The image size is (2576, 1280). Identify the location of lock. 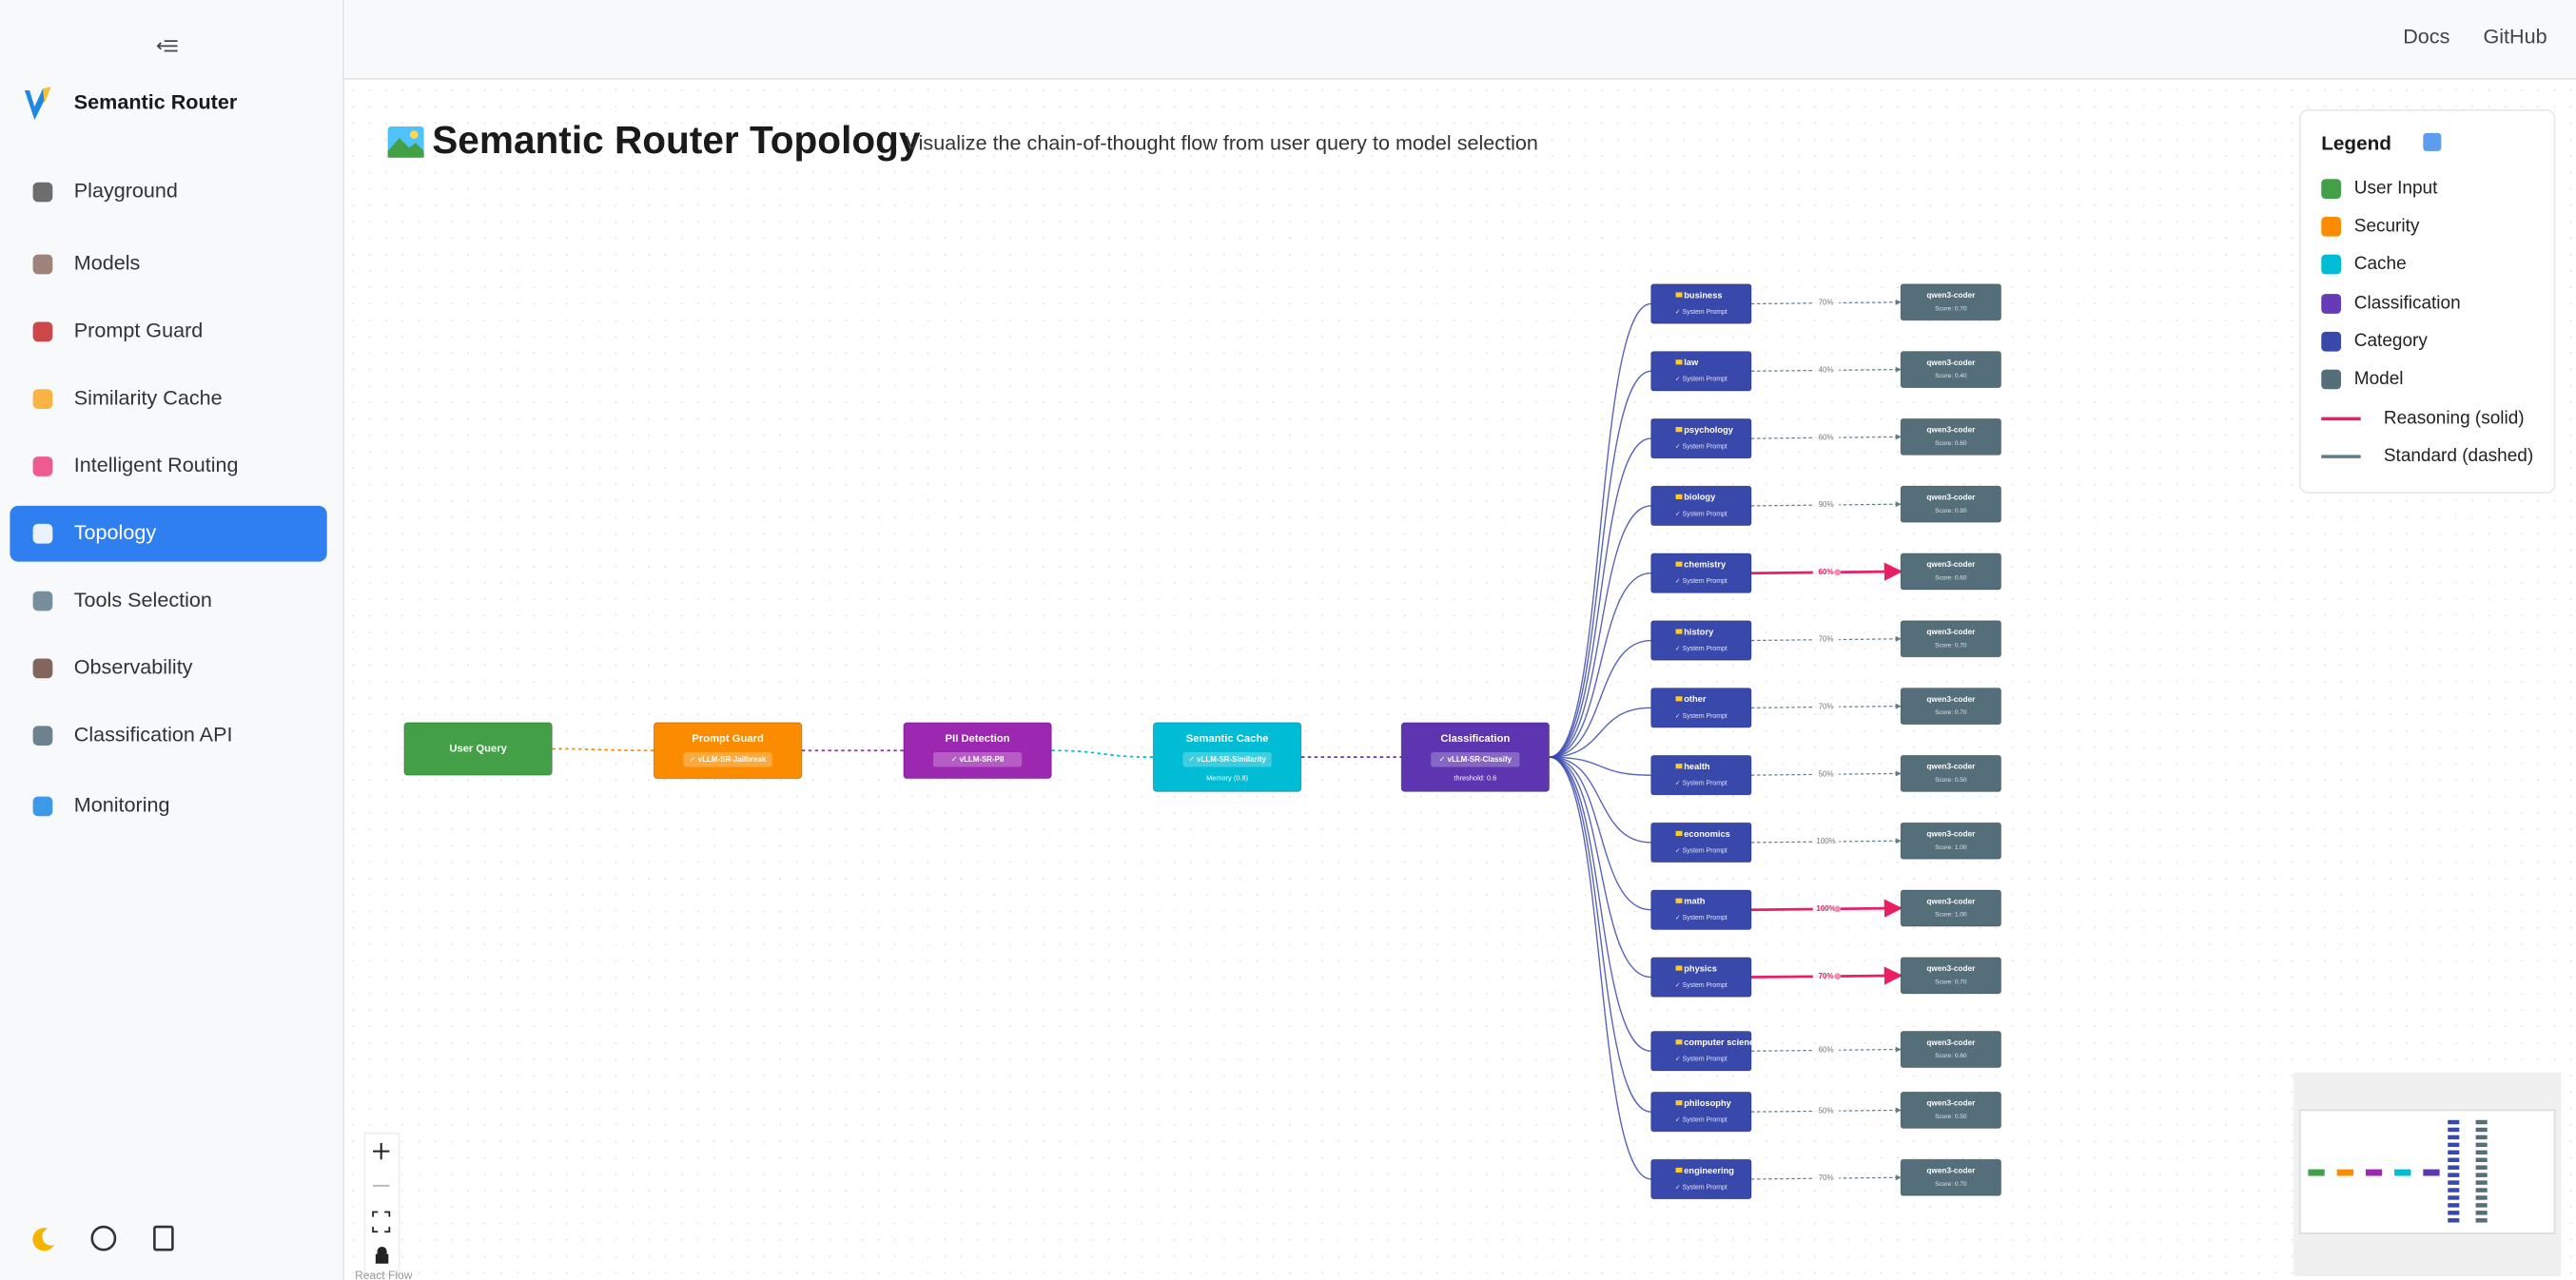
(382, 1255).